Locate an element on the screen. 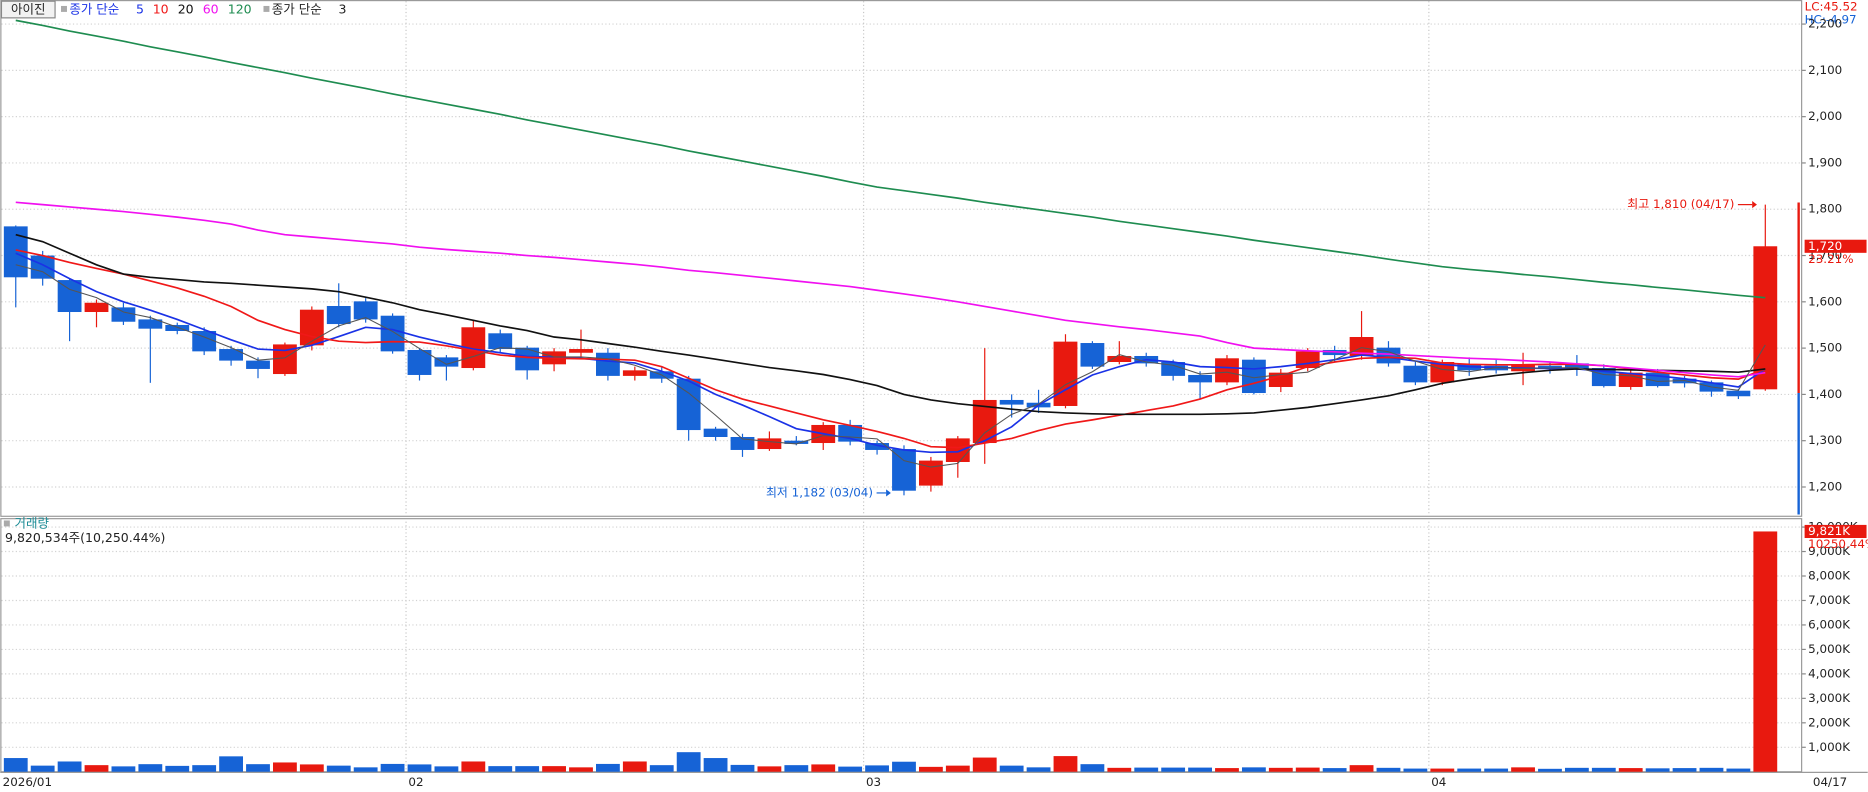  y-tick-label: 2,000K is located at coordinates (1829, 722).